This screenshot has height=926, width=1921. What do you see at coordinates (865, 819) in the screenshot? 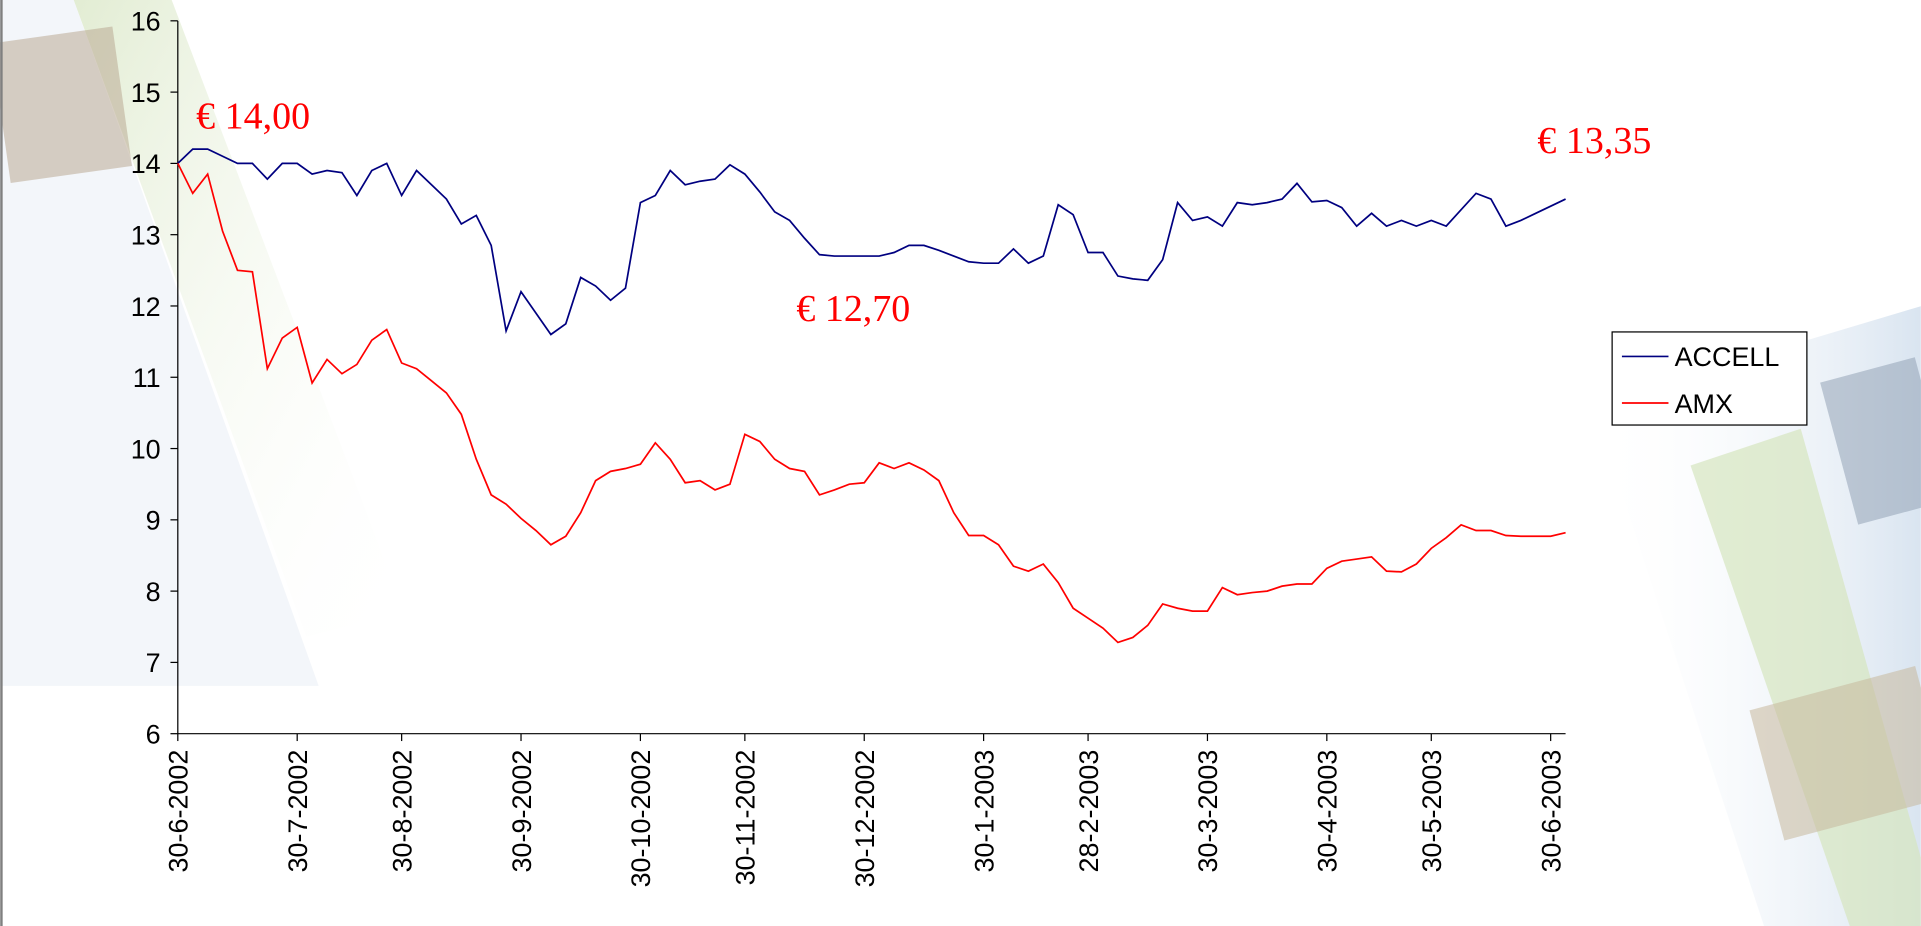
I see `x-tick-label: 30-12-2002` at bounding box center [865, 819].